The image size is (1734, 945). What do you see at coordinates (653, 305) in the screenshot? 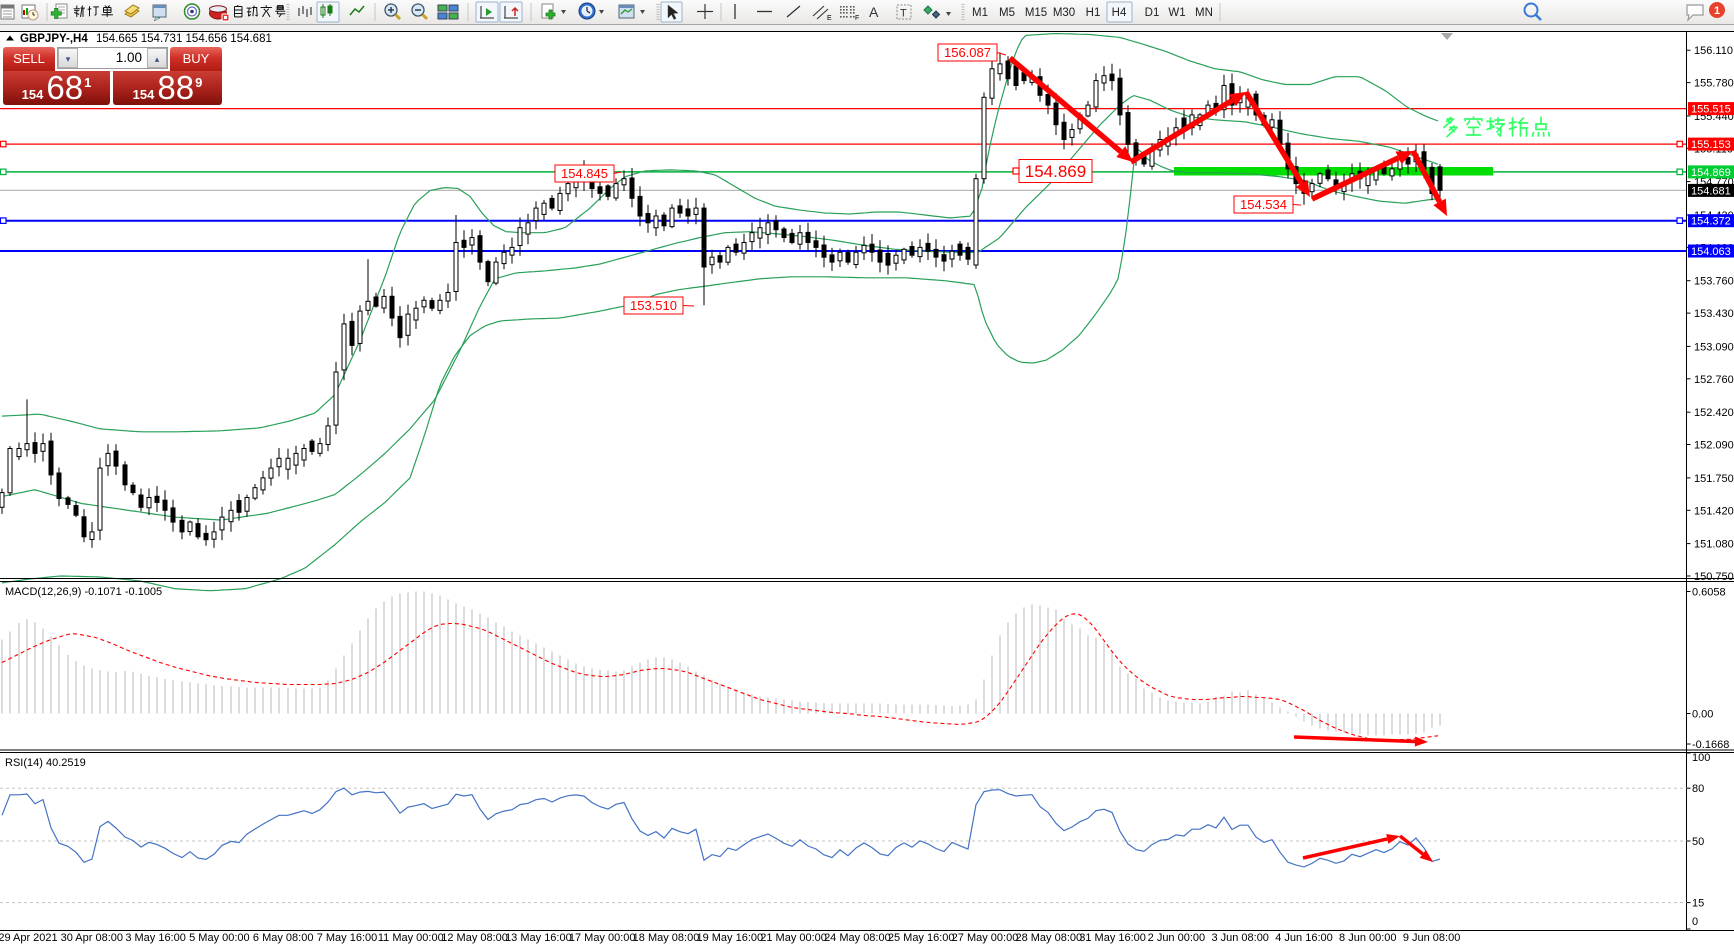
I see `svg-text: 153.510` at bounding box center [653, 305].